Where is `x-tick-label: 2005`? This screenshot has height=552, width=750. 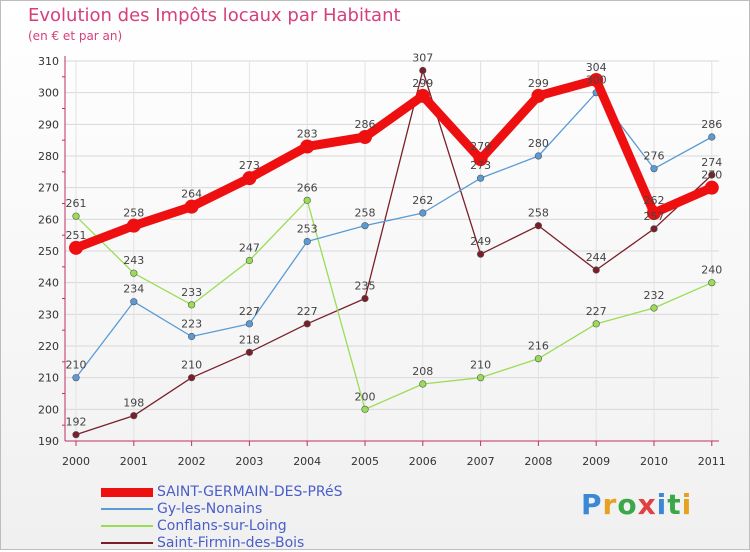 x-tick-label: 2005 is located at coordinates (365, 461).